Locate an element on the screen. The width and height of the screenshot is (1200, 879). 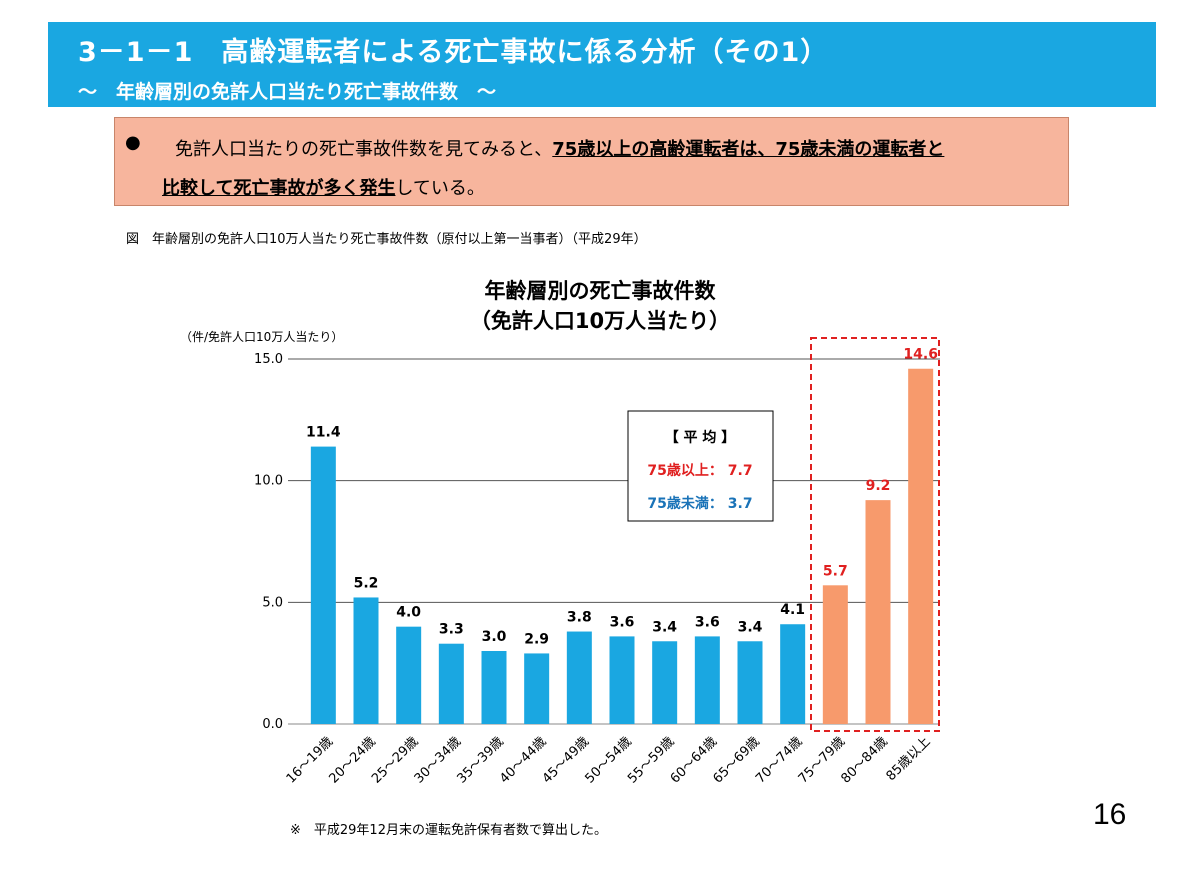
page-number: 16 is located at coordinates (1110, 814).